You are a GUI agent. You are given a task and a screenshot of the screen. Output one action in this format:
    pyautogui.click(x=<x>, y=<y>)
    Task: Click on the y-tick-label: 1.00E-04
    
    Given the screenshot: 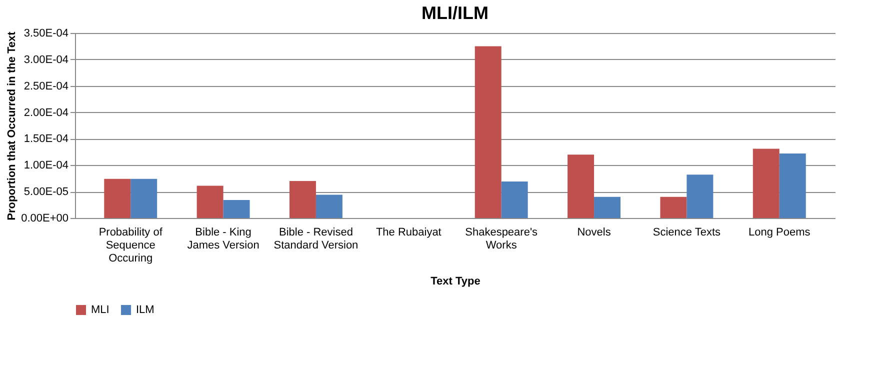 What is the action you would take?
    pyautogui.click(x=46, y=166)
    